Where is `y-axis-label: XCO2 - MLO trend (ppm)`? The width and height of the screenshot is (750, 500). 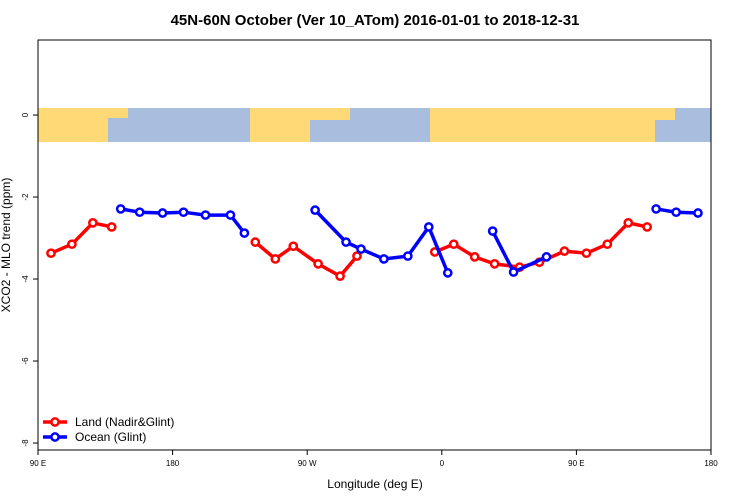 y-axis-label: XCO2 - MLO trend (ppm) is located at coordinates (6, 245).